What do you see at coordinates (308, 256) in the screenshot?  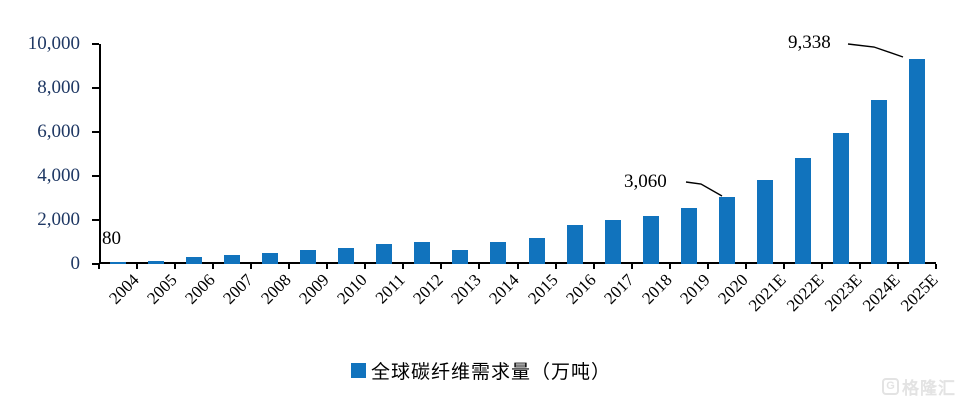 I see `bar-2009` at bounding box center [308, 256].